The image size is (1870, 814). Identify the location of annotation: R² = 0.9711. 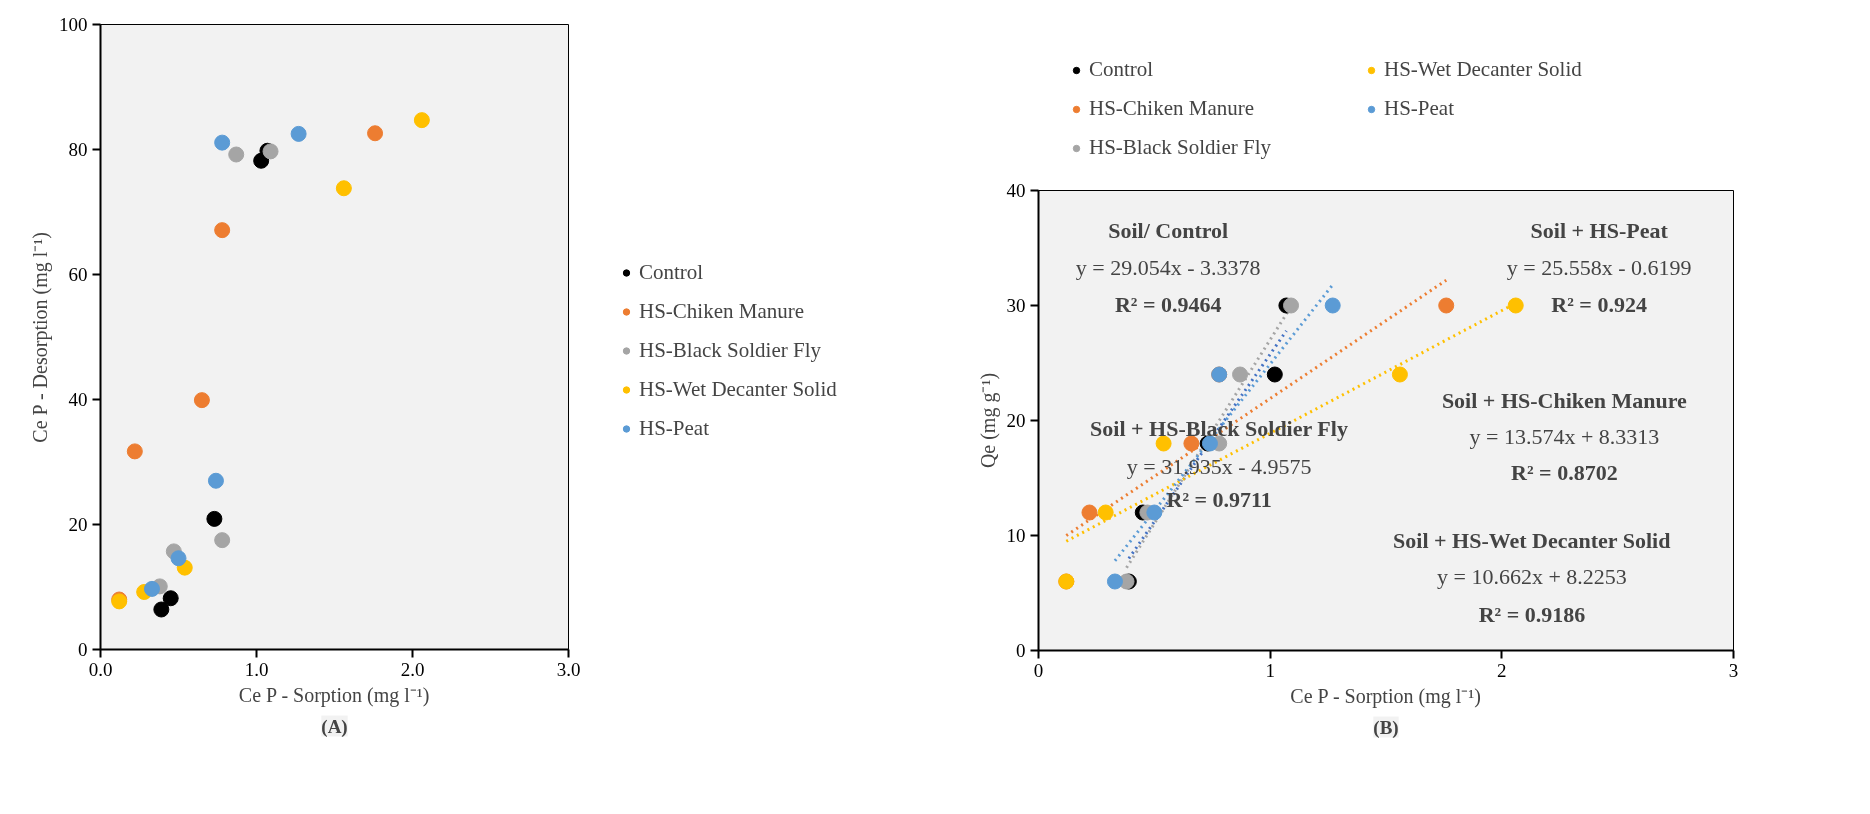
(1219, 500).